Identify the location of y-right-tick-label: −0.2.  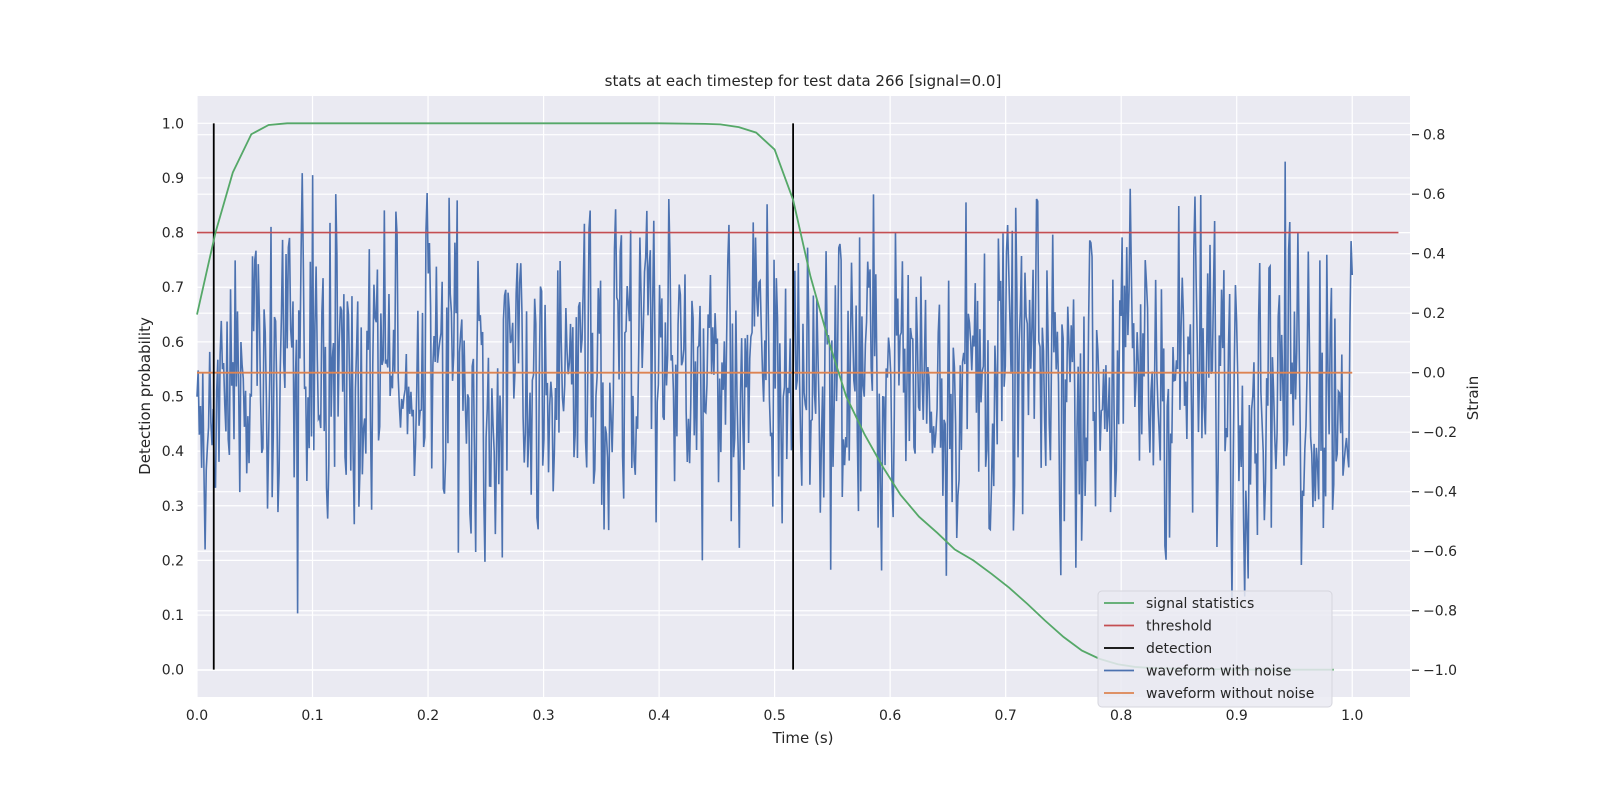
(1440, 433).